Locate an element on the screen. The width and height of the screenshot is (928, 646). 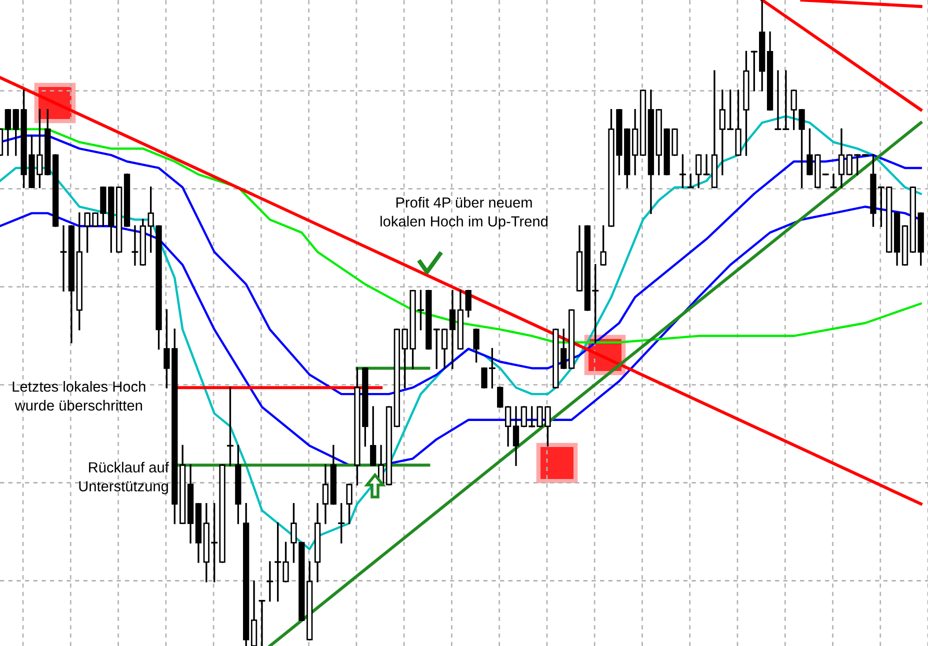
annotation: Rücklauf auf Unterstützung is located at coordinates (124, 478).